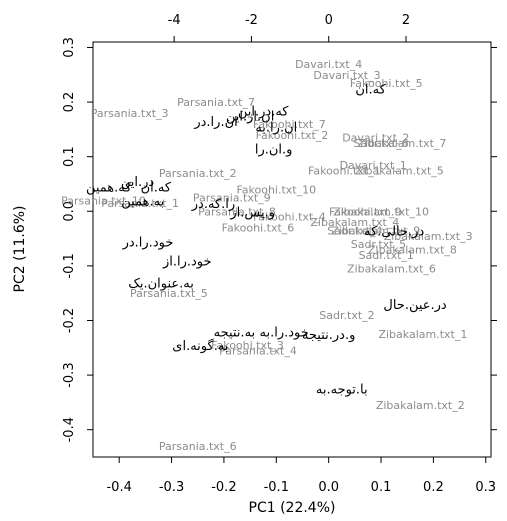  What do you see at coordinates (394, 231) in the screenshot?
I see `variable-label: در.حالی.کە` at bounding box center [394, 231].